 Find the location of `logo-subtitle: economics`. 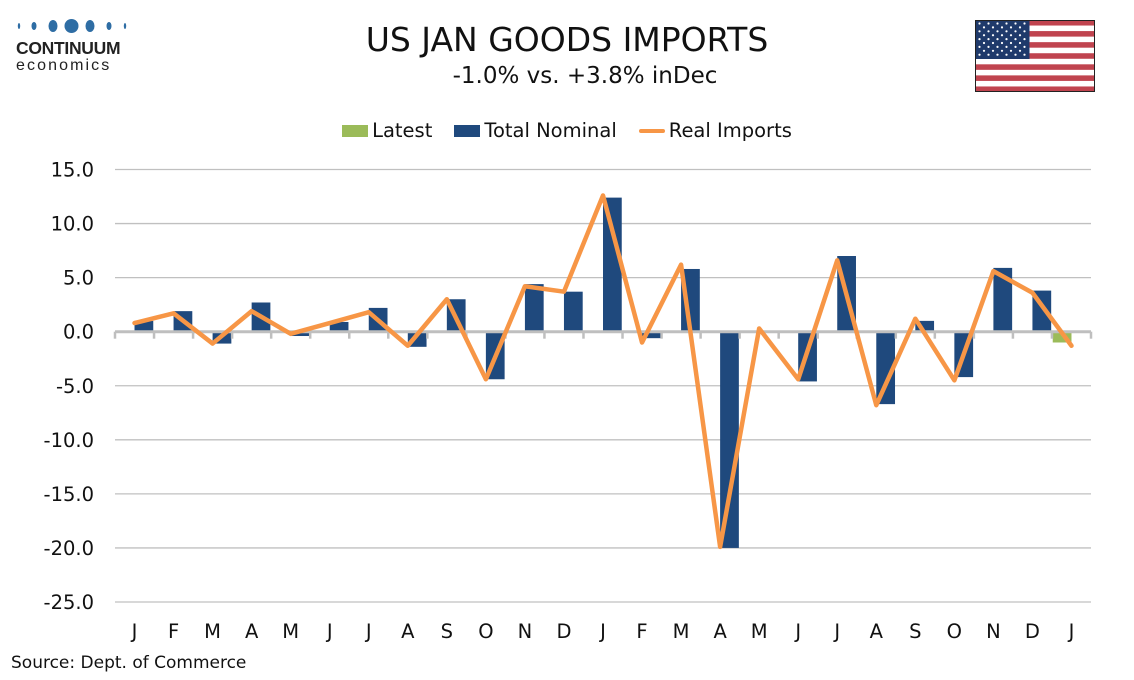

logo-subtitle: economics is located at coordinates (64, 65).